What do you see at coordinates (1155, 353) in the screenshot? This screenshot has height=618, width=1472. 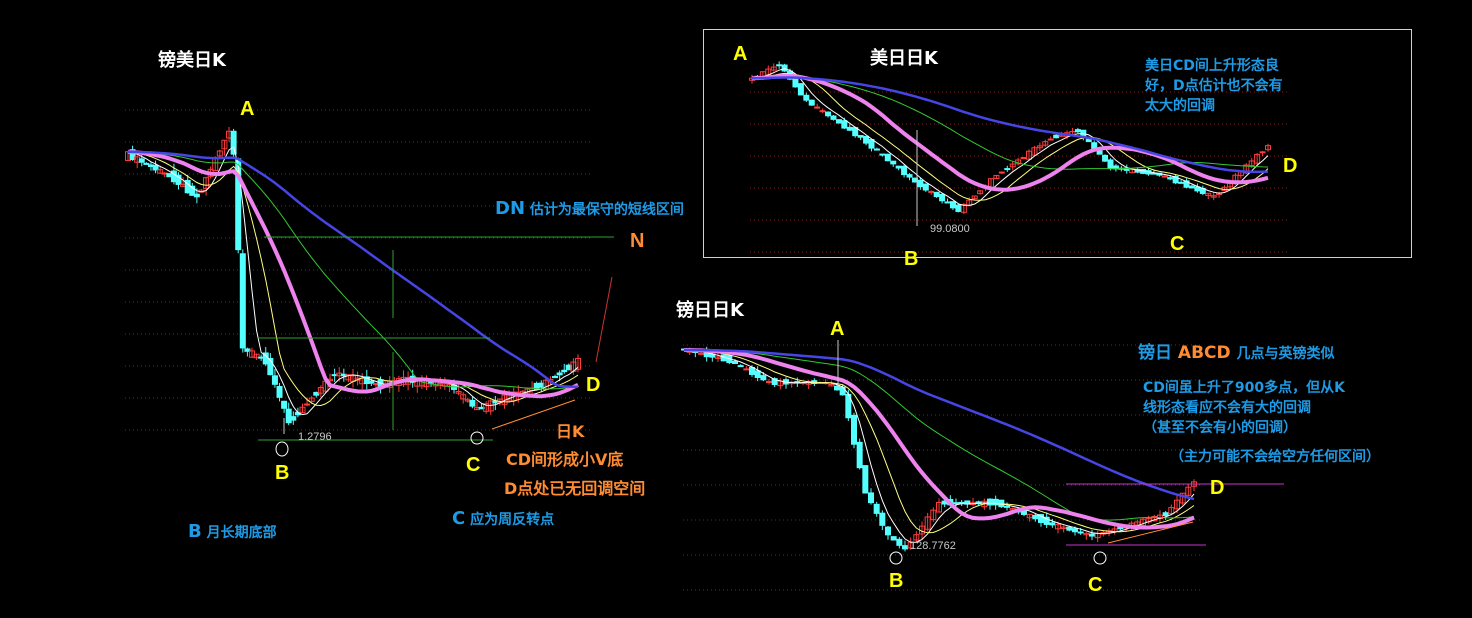 I see `gbpjpy-prefix: 镑日` at bounding box center [1155, 353].